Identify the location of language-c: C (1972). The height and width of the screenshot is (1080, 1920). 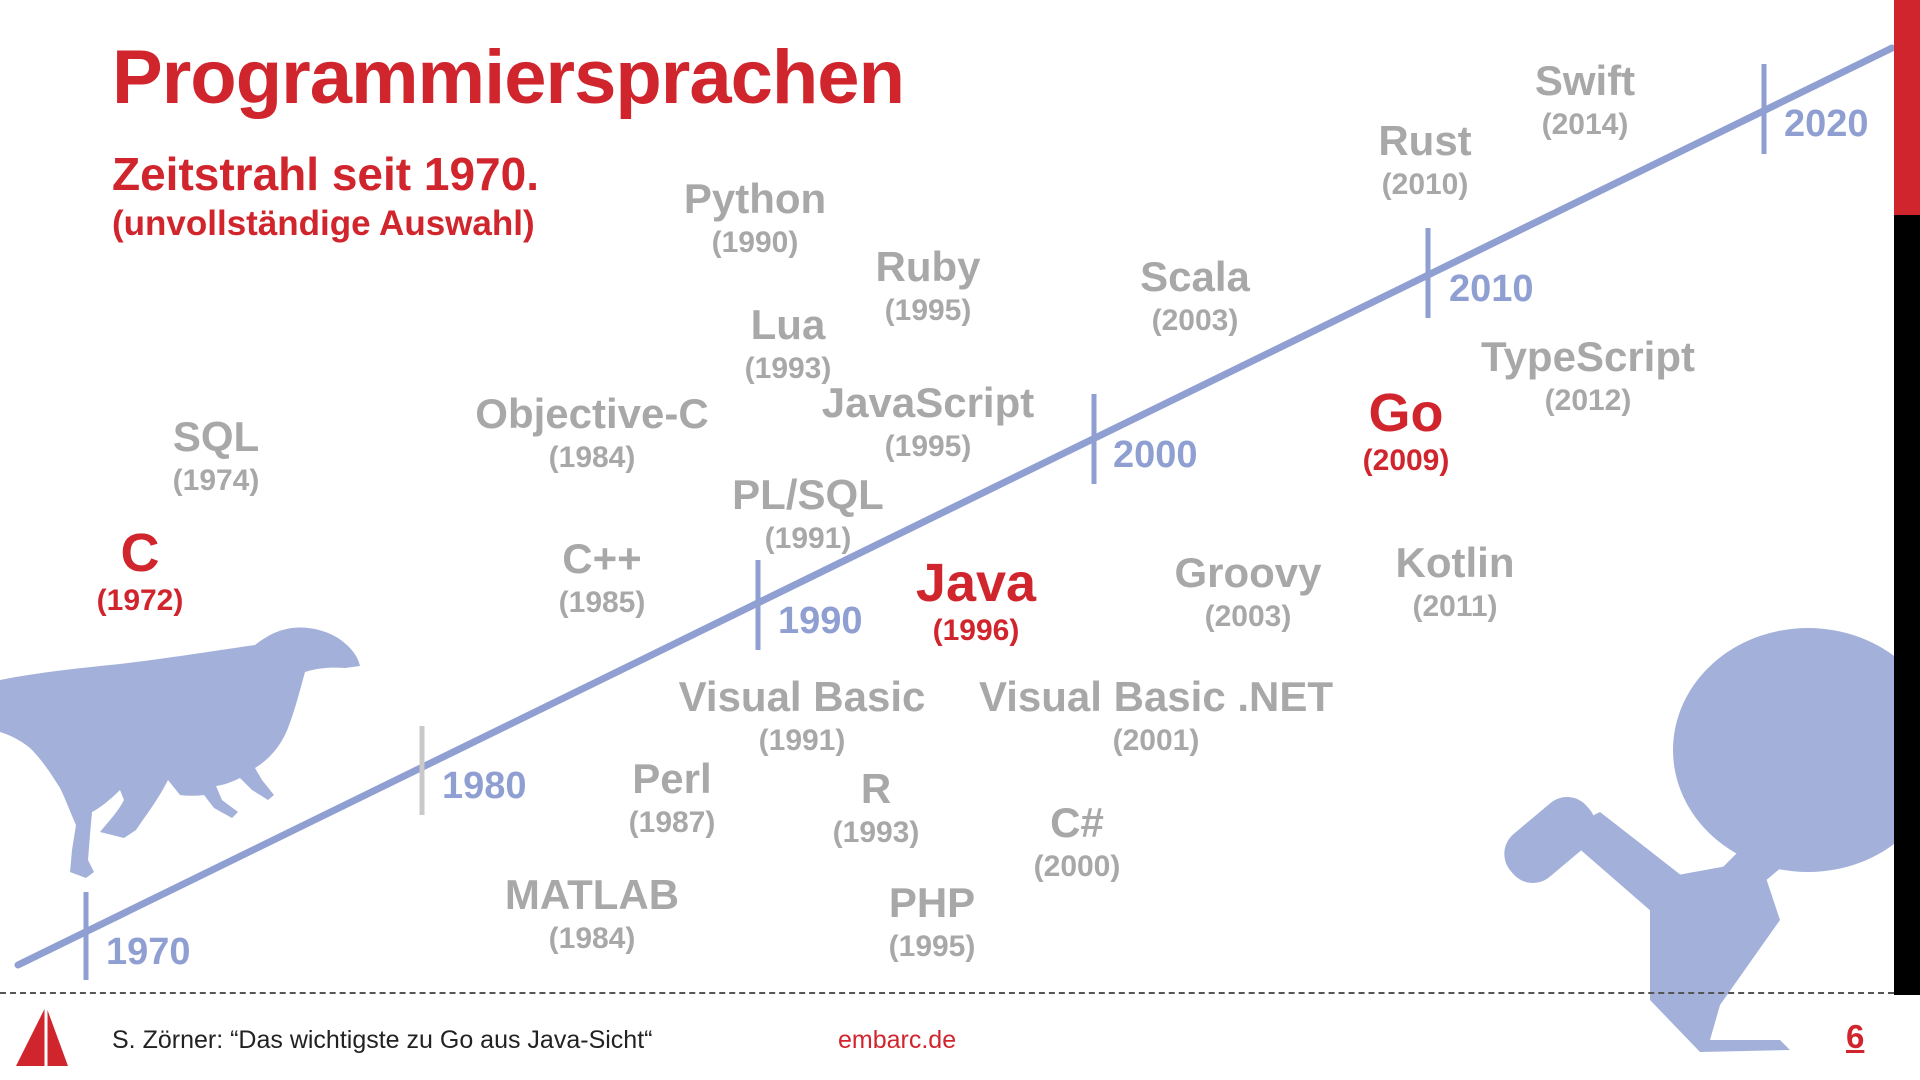
(140, 571).